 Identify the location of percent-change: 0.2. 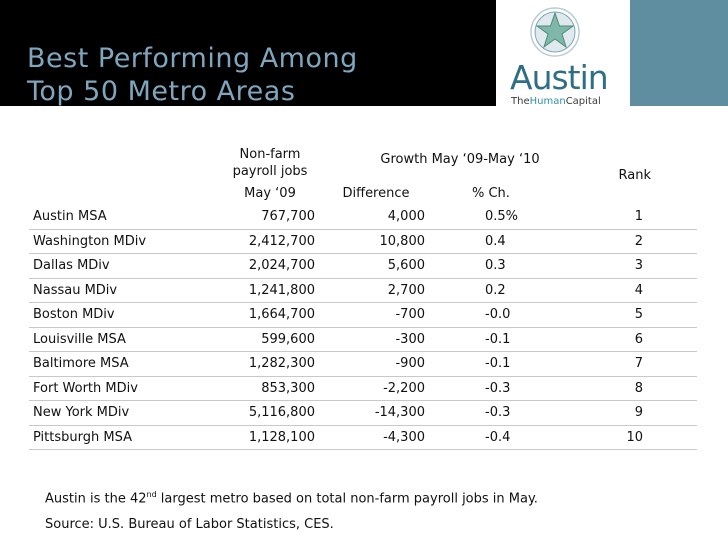
(521, 290).